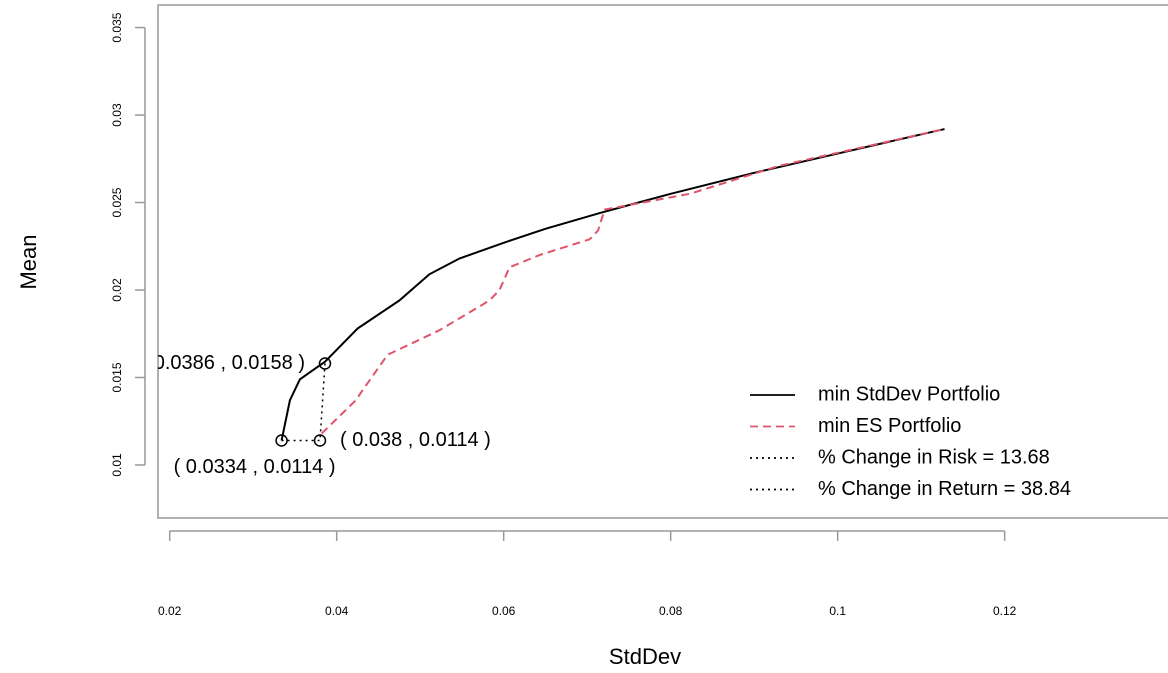 The image size is (1168, 673). I want to click on change-connector, so click(322, 402).